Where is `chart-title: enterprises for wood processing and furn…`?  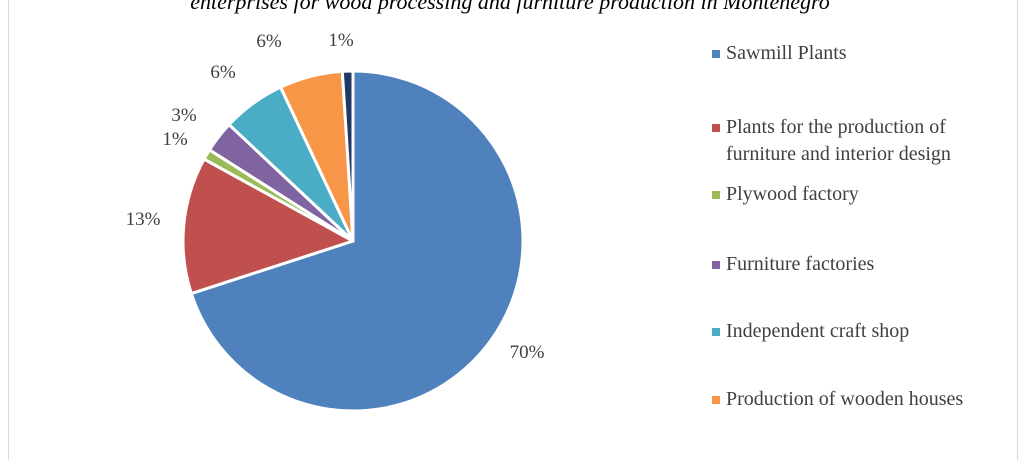 chart-title: enterprises for wood processing and furn… is located at coordinates (510, 7).